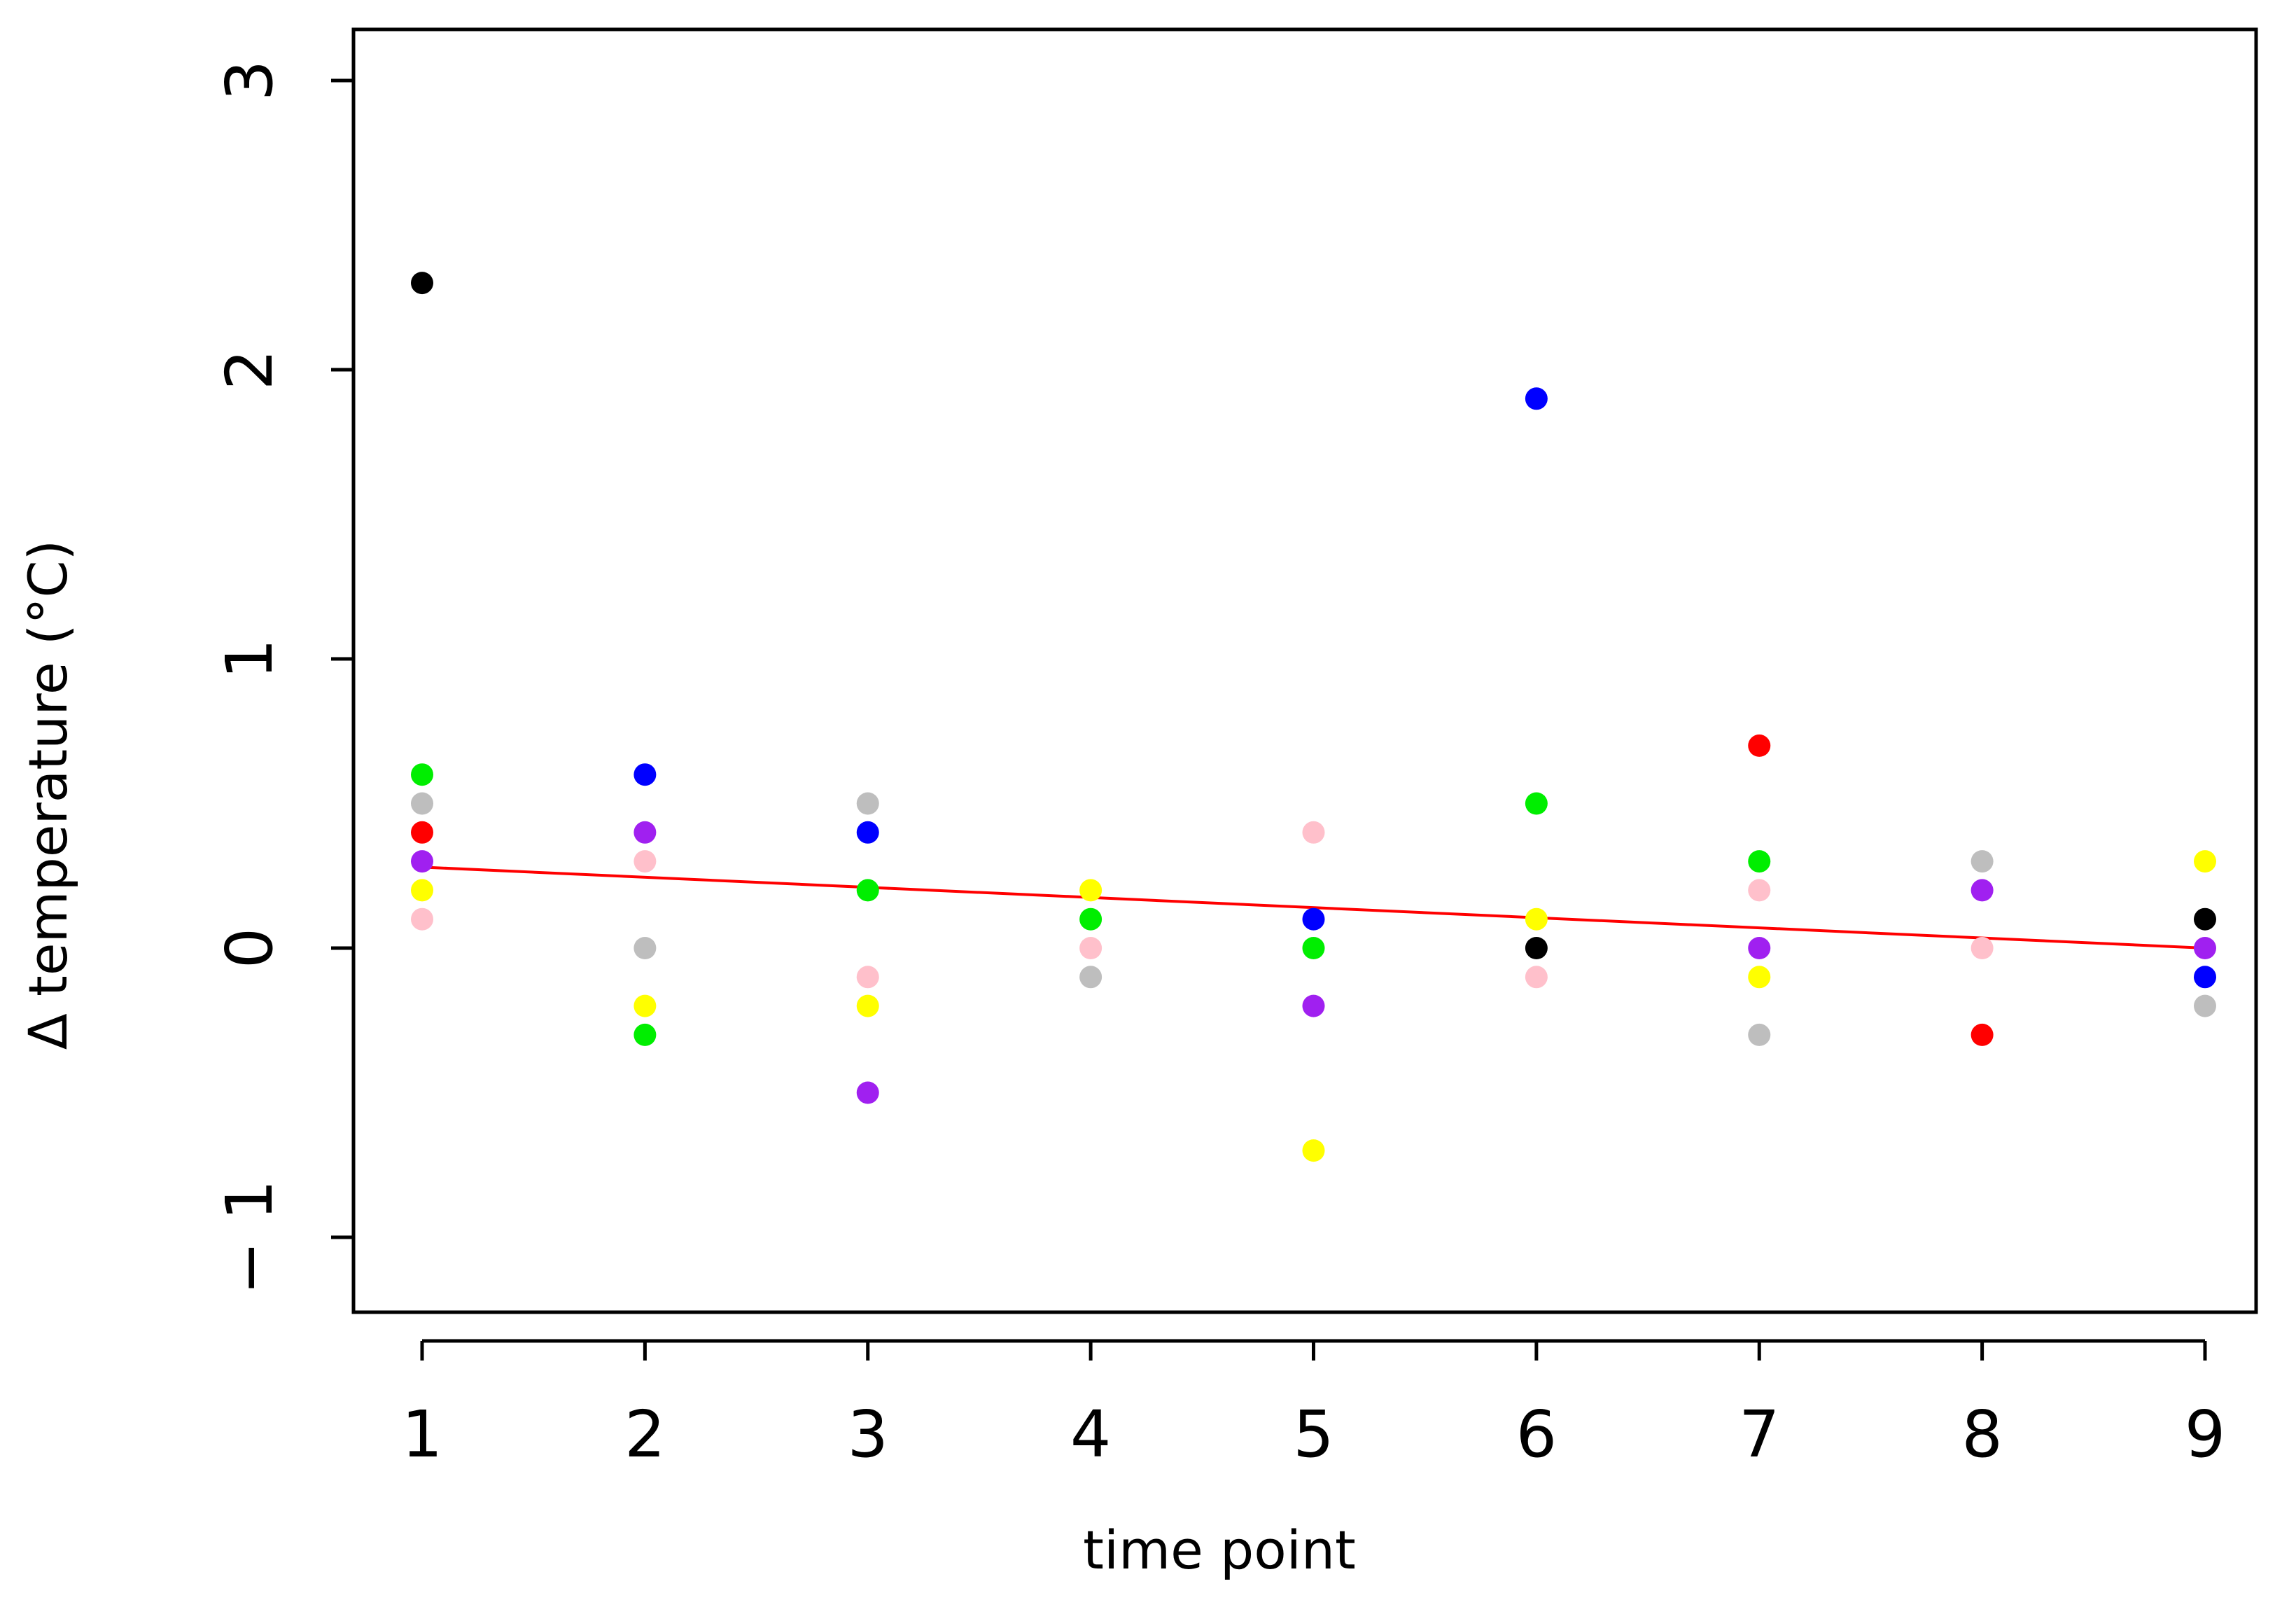 The height and width of the screenshot is (1600, 2296). Describe the element at coordinates (1537, 1435) in the screenshot. I see `x-tick-label: 6` at that location.